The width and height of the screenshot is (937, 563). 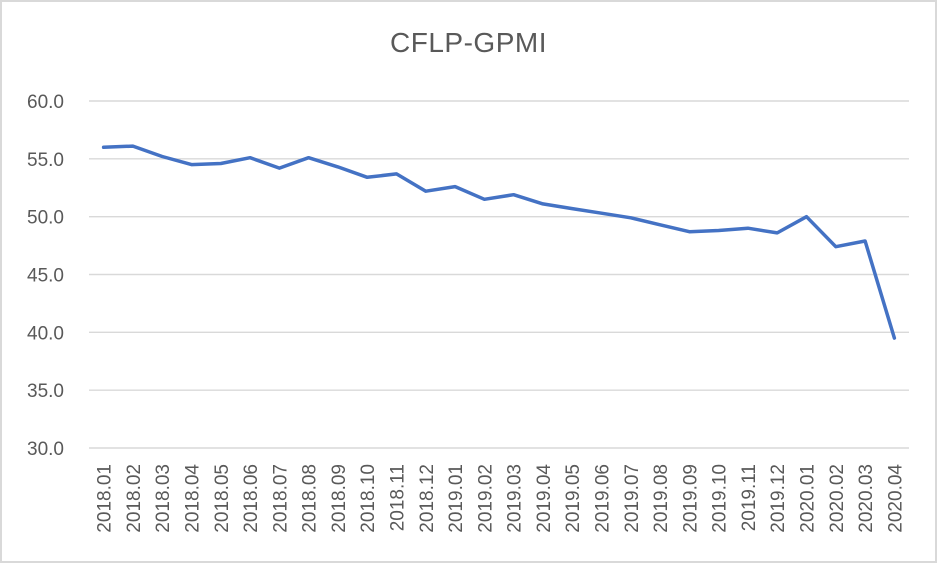 What do you see at coordinates (368, 498) in the screenshot?
I see `x-tick-label: 2018.10` at bounding box center [368, 498].